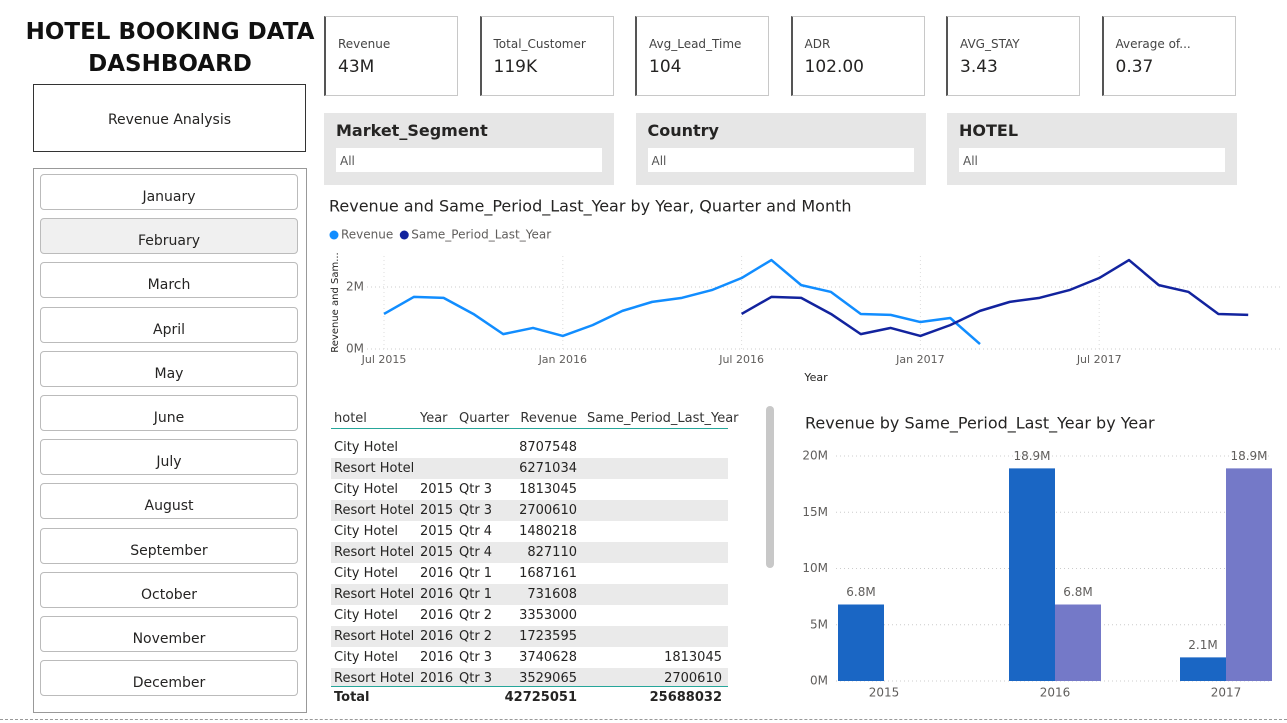 The height and width of the screenshot is (723, 1287). I want to click on y-tick-label: 10M, so click(815, 568).